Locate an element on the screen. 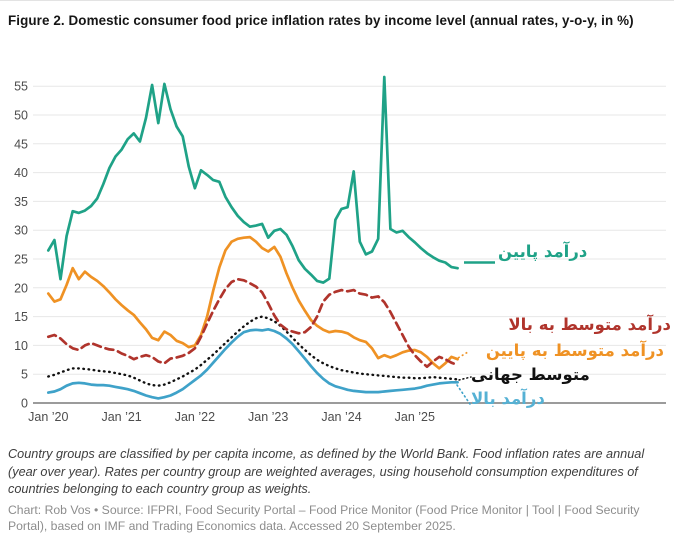  series-line-upper-middle-income is located at coordinates (252, 323).